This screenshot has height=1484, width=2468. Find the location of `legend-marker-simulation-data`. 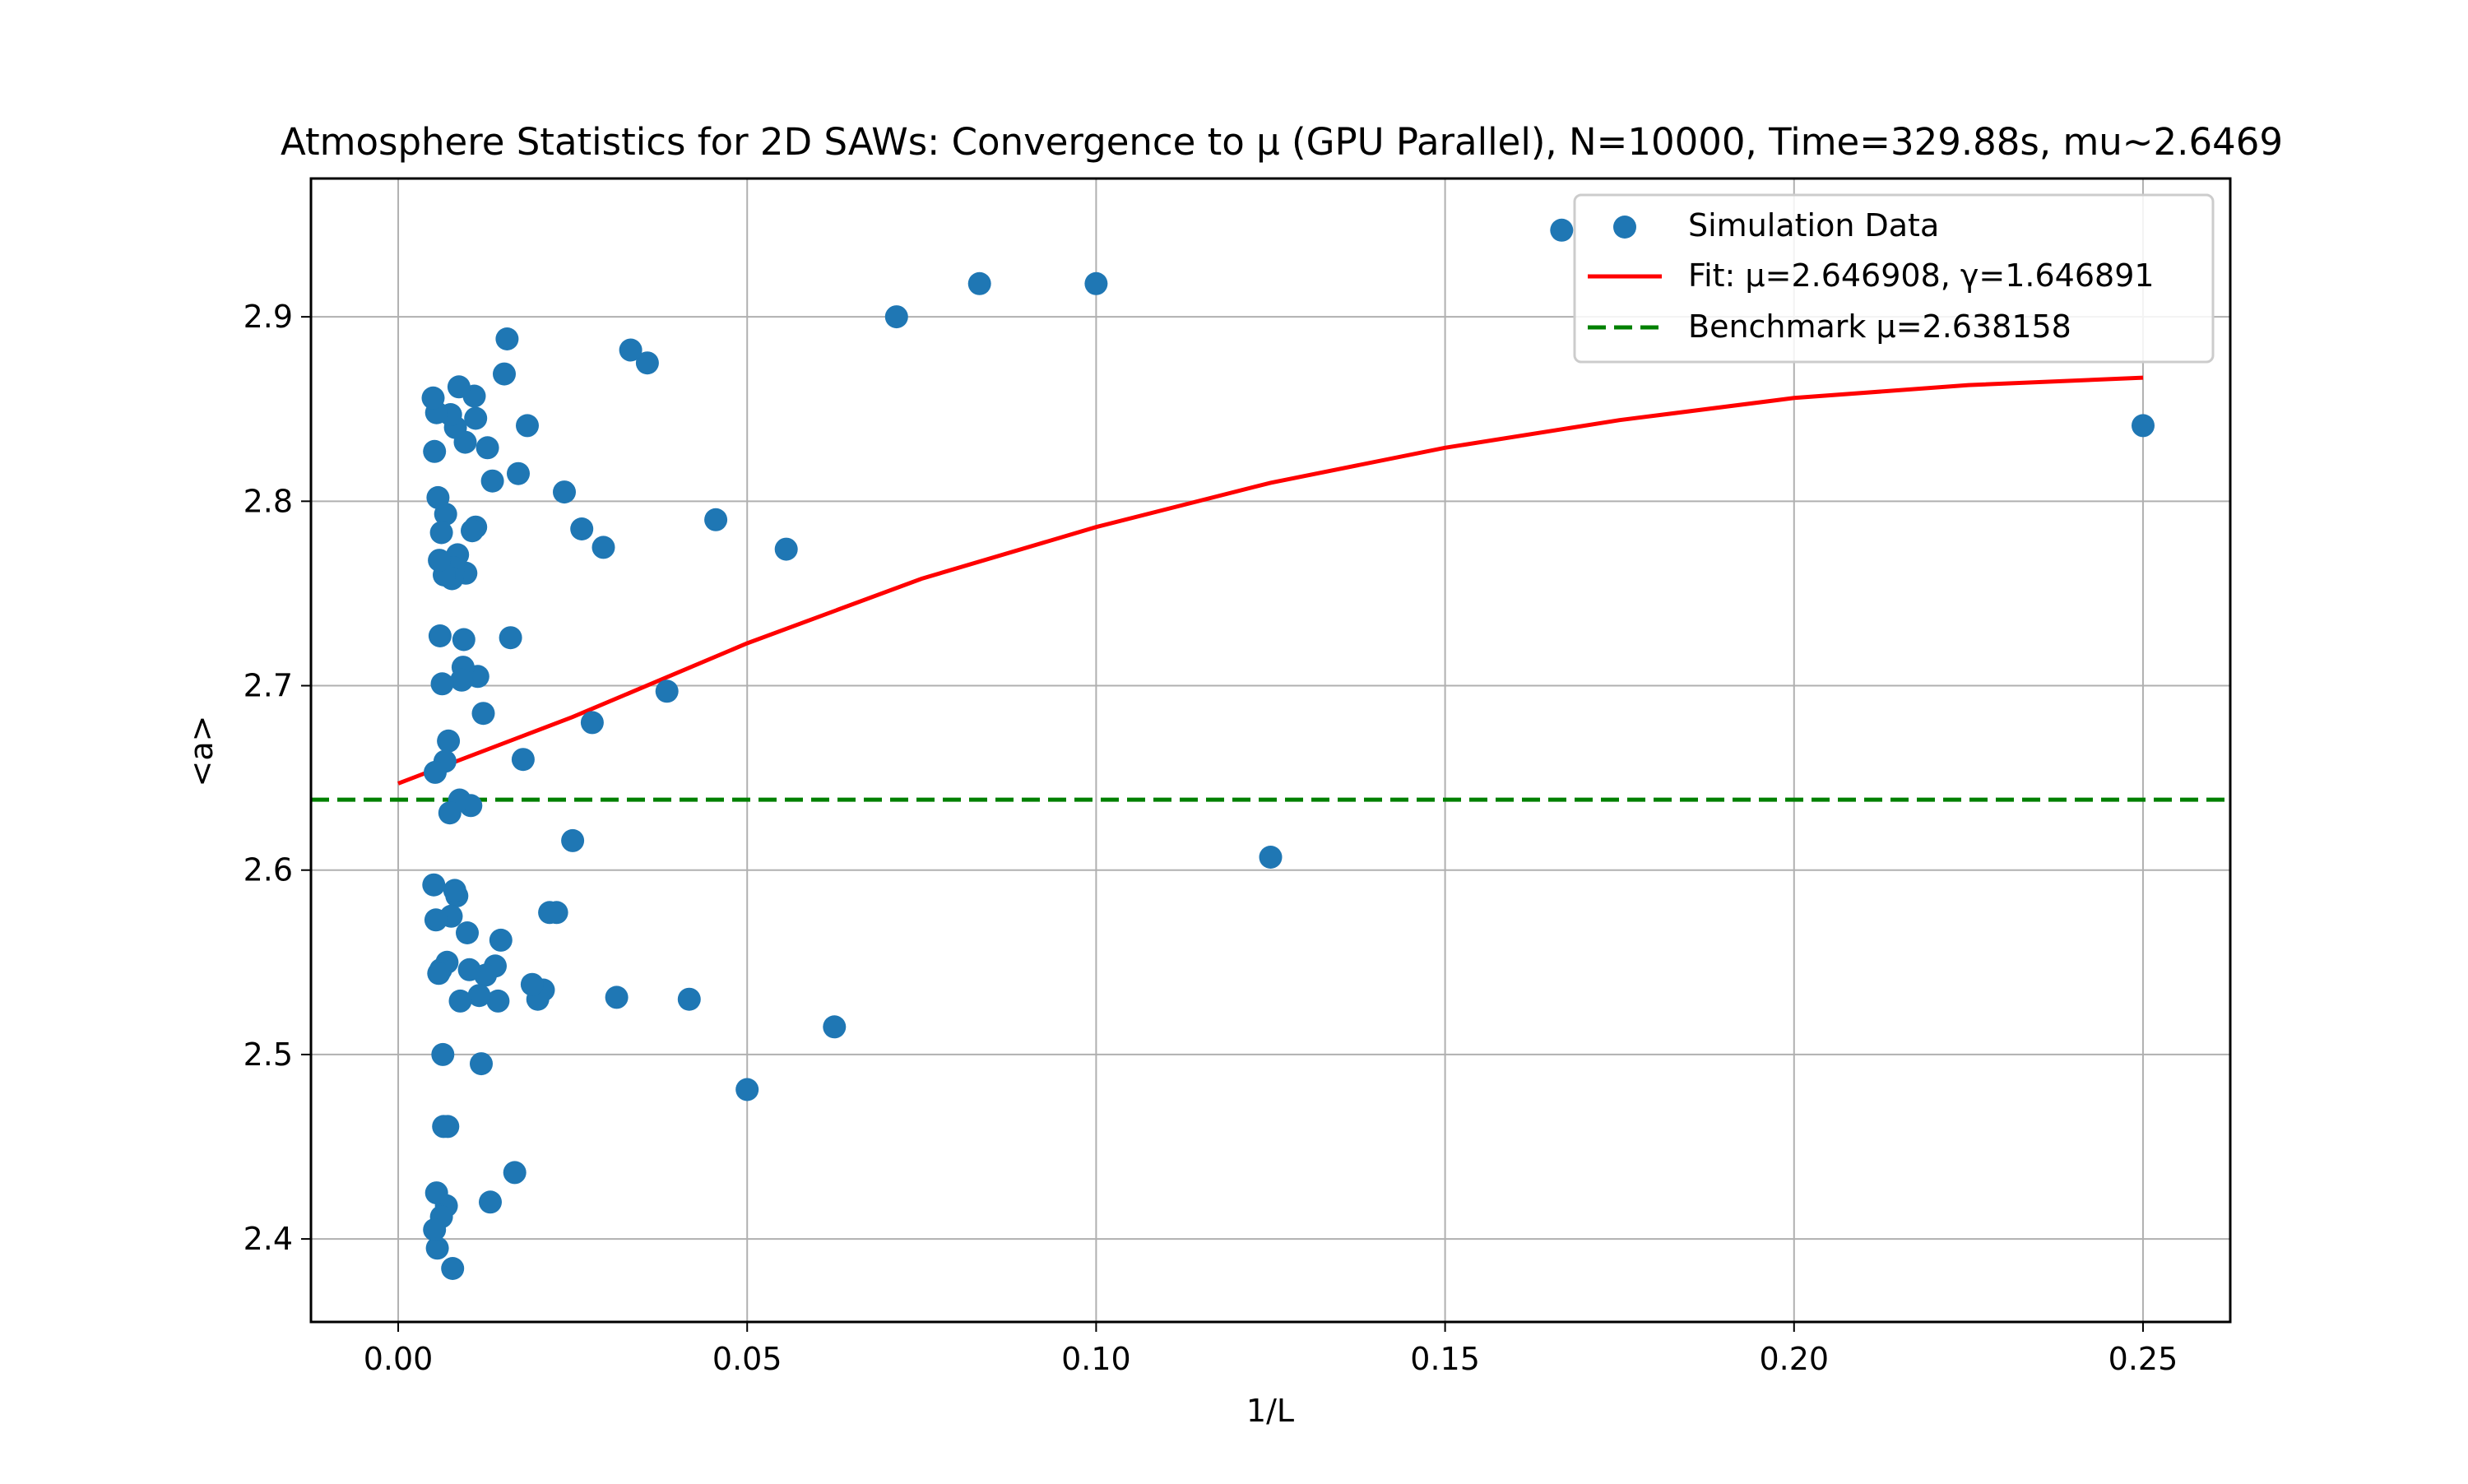

legend-marker-simulation-data is located at coordinates (1624, 228).